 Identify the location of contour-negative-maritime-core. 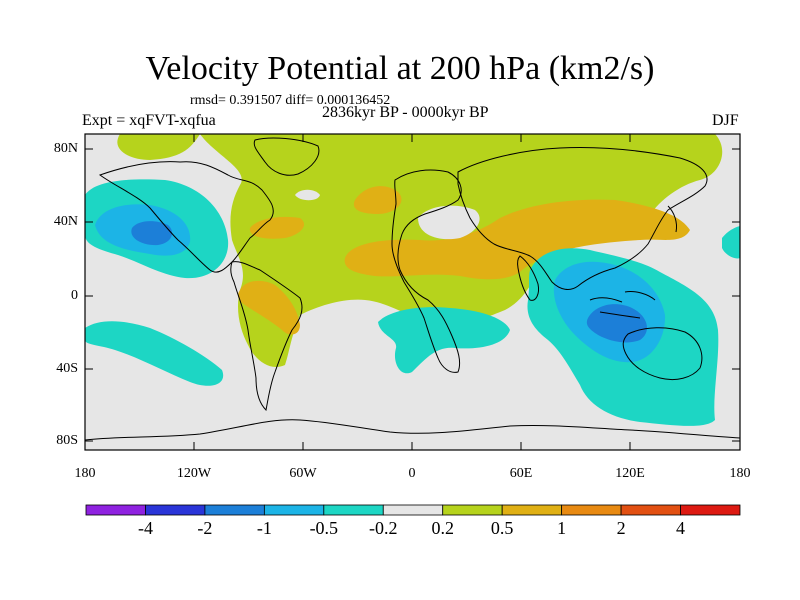
(616, 323).